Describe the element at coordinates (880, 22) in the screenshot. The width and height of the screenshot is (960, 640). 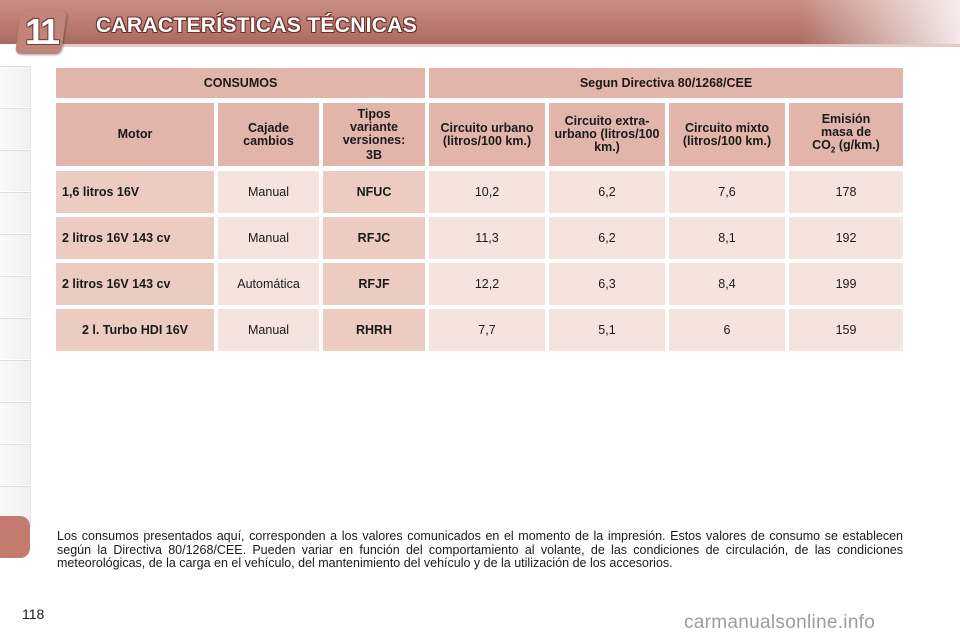
I see `header-fade` at that location.